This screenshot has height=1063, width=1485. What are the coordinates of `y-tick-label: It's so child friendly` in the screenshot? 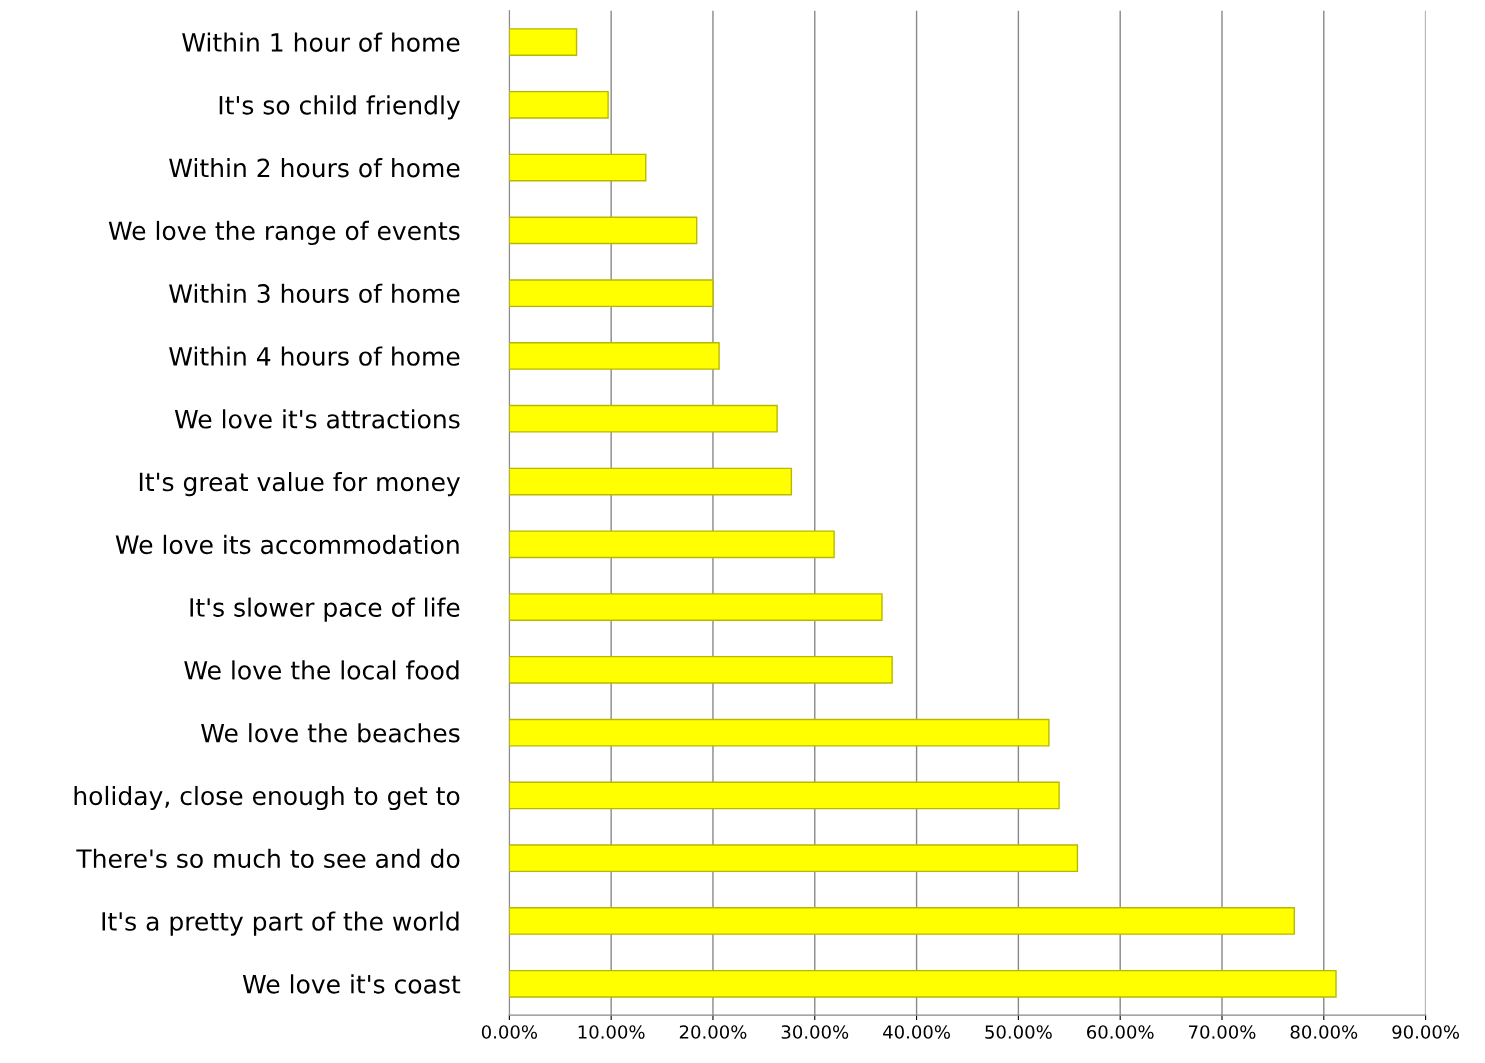 It's located at (339, 107).